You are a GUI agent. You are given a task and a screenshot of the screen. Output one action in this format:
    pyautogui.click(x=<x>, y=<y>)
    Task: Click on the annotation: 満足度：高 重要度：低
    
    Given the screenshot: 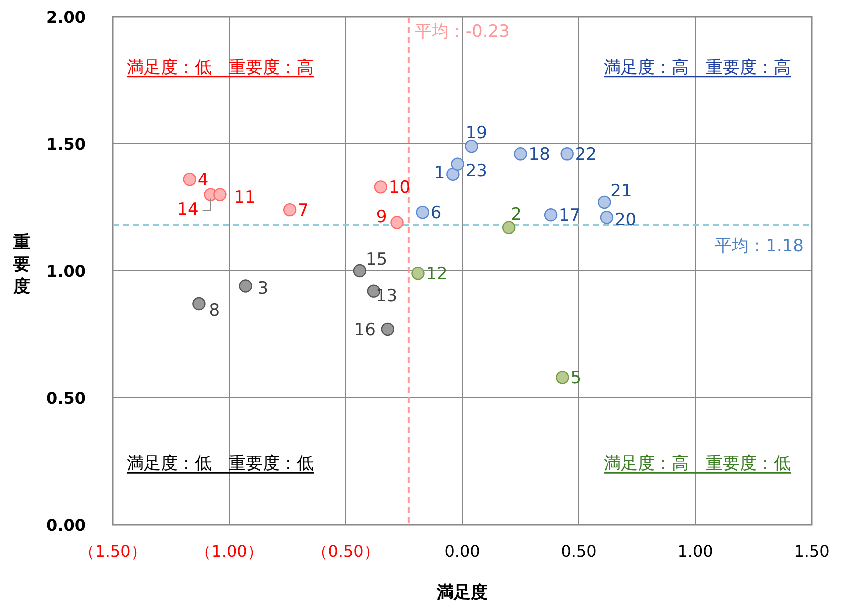 What is the action you would take?
    pyautogui.click(x=698, y=464)
    